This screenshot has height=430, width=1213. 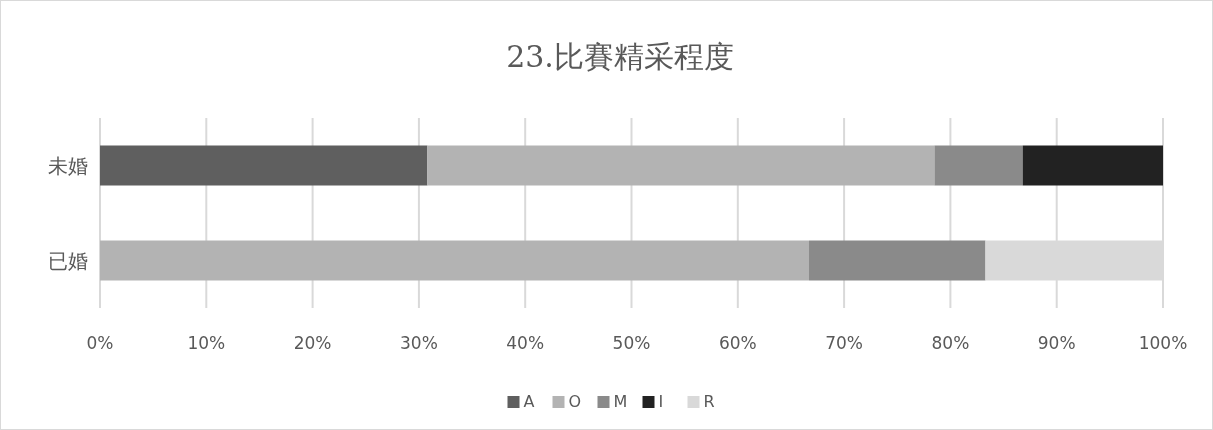 What do you see at coordinates (950, 343) in the screenshot?
I see `x-tick-label: 80%` at bounding box center [950, 343].